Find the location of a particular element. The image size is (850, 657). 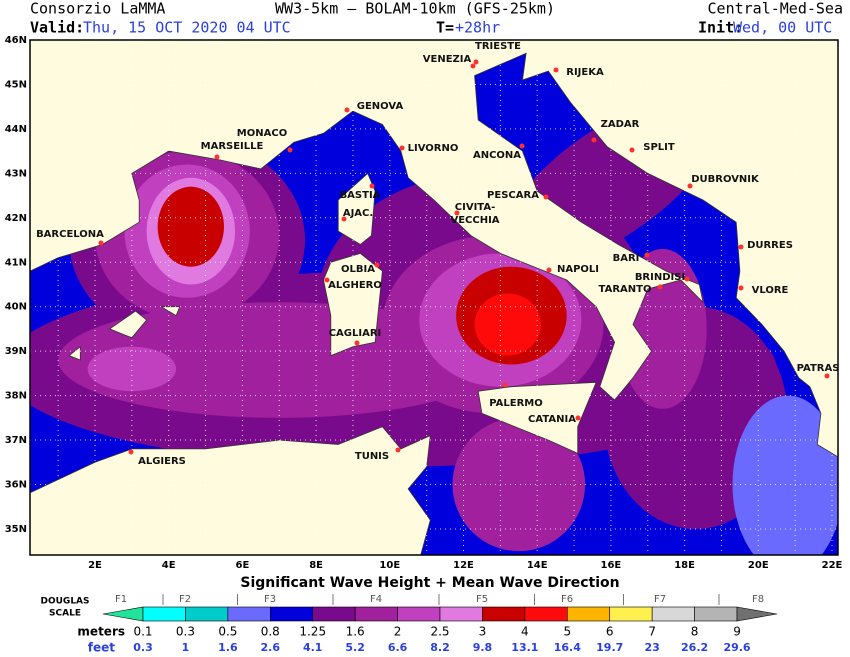

meters-value: 0.3 is located at coordinates (185, 632).